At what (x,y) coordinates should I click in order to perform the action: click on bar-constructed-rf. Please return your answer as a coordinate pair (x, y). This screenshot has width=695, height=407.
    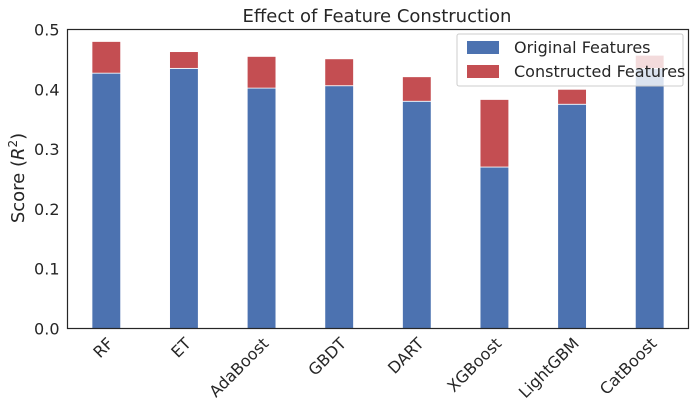
    Looking at the image, I should click on (106, 57).